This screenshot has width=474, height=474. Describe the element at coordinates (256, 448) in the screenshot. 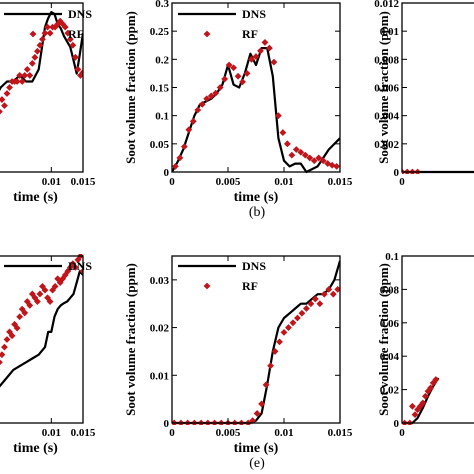

I see `x-axis-label: time (s)` at that location.